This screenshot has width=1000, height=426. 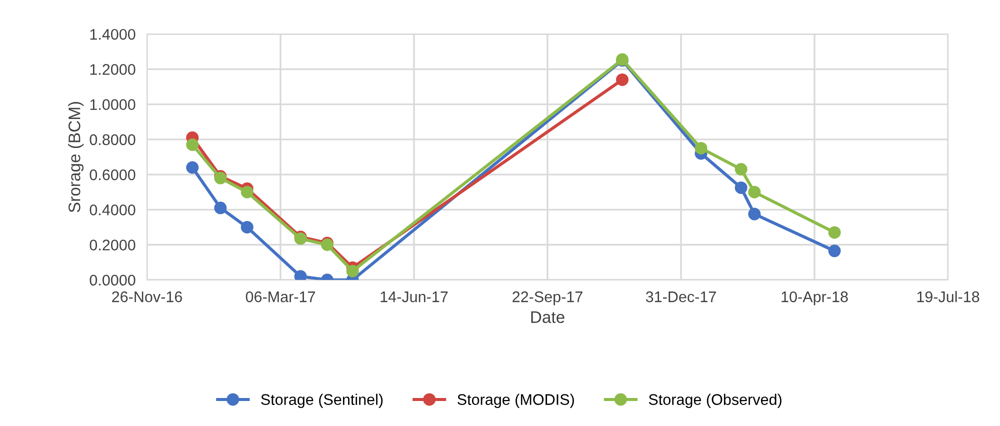 What do you see at coordinates (113, 280) in the screenshot?
I see `y-tick-label: 0.0000` at bounding box center [113, 280].